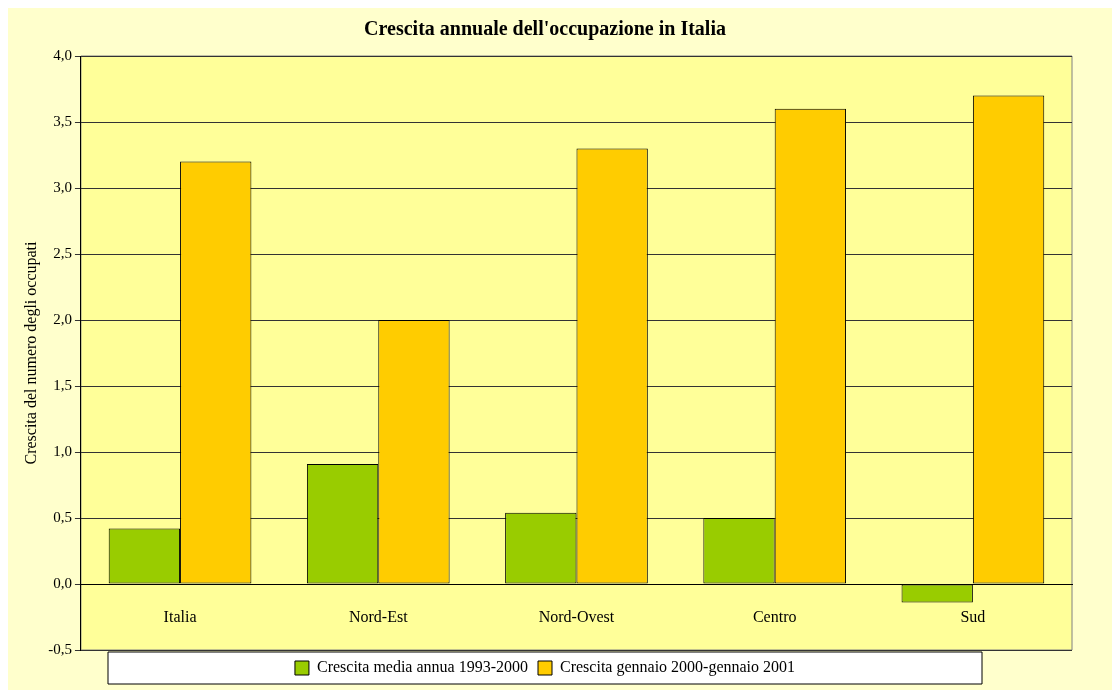  What do you see at coordinates (30, 352) in the screenshot?
I see `y-axis-title: Crescita del numero degli occupati` at bounding box center [30, 352].